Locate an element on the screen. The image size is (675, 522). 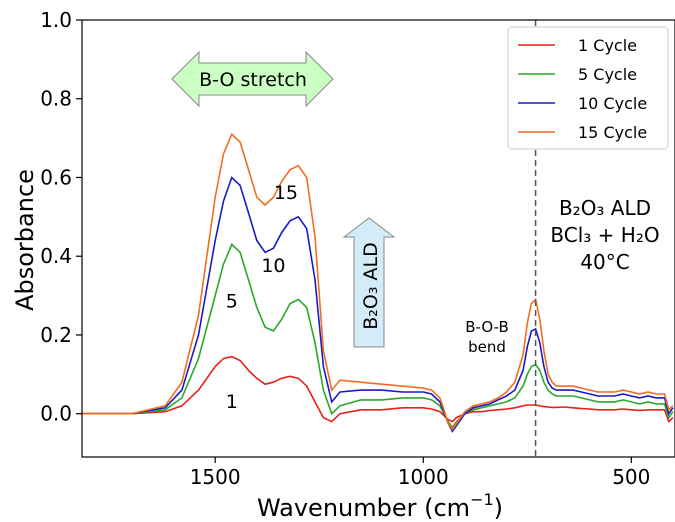
b2o3-ald-arrow-shape is located at coordinates (369, 282).